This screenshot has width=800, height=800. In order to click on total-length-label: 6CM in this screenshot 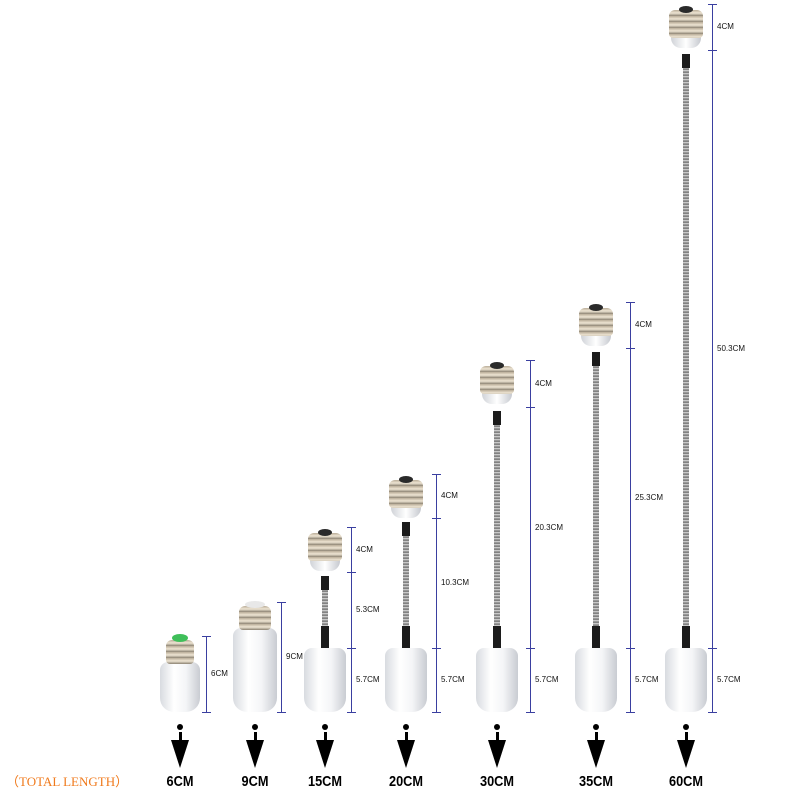, I will do `click(180, 781)`.